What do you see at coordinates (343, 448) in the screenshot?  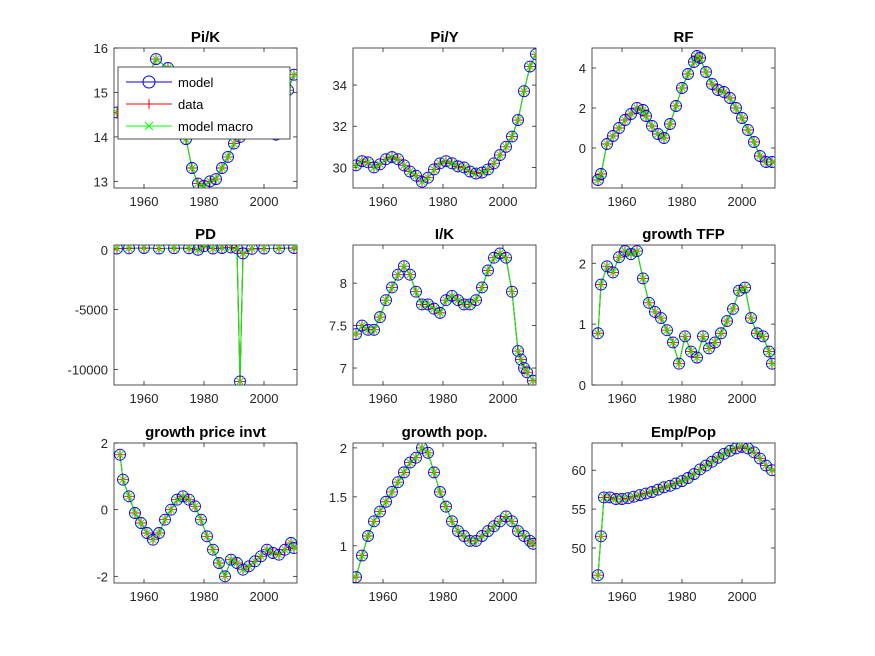 I see `y-tick-label: 2` at bounding box center [343, 448].